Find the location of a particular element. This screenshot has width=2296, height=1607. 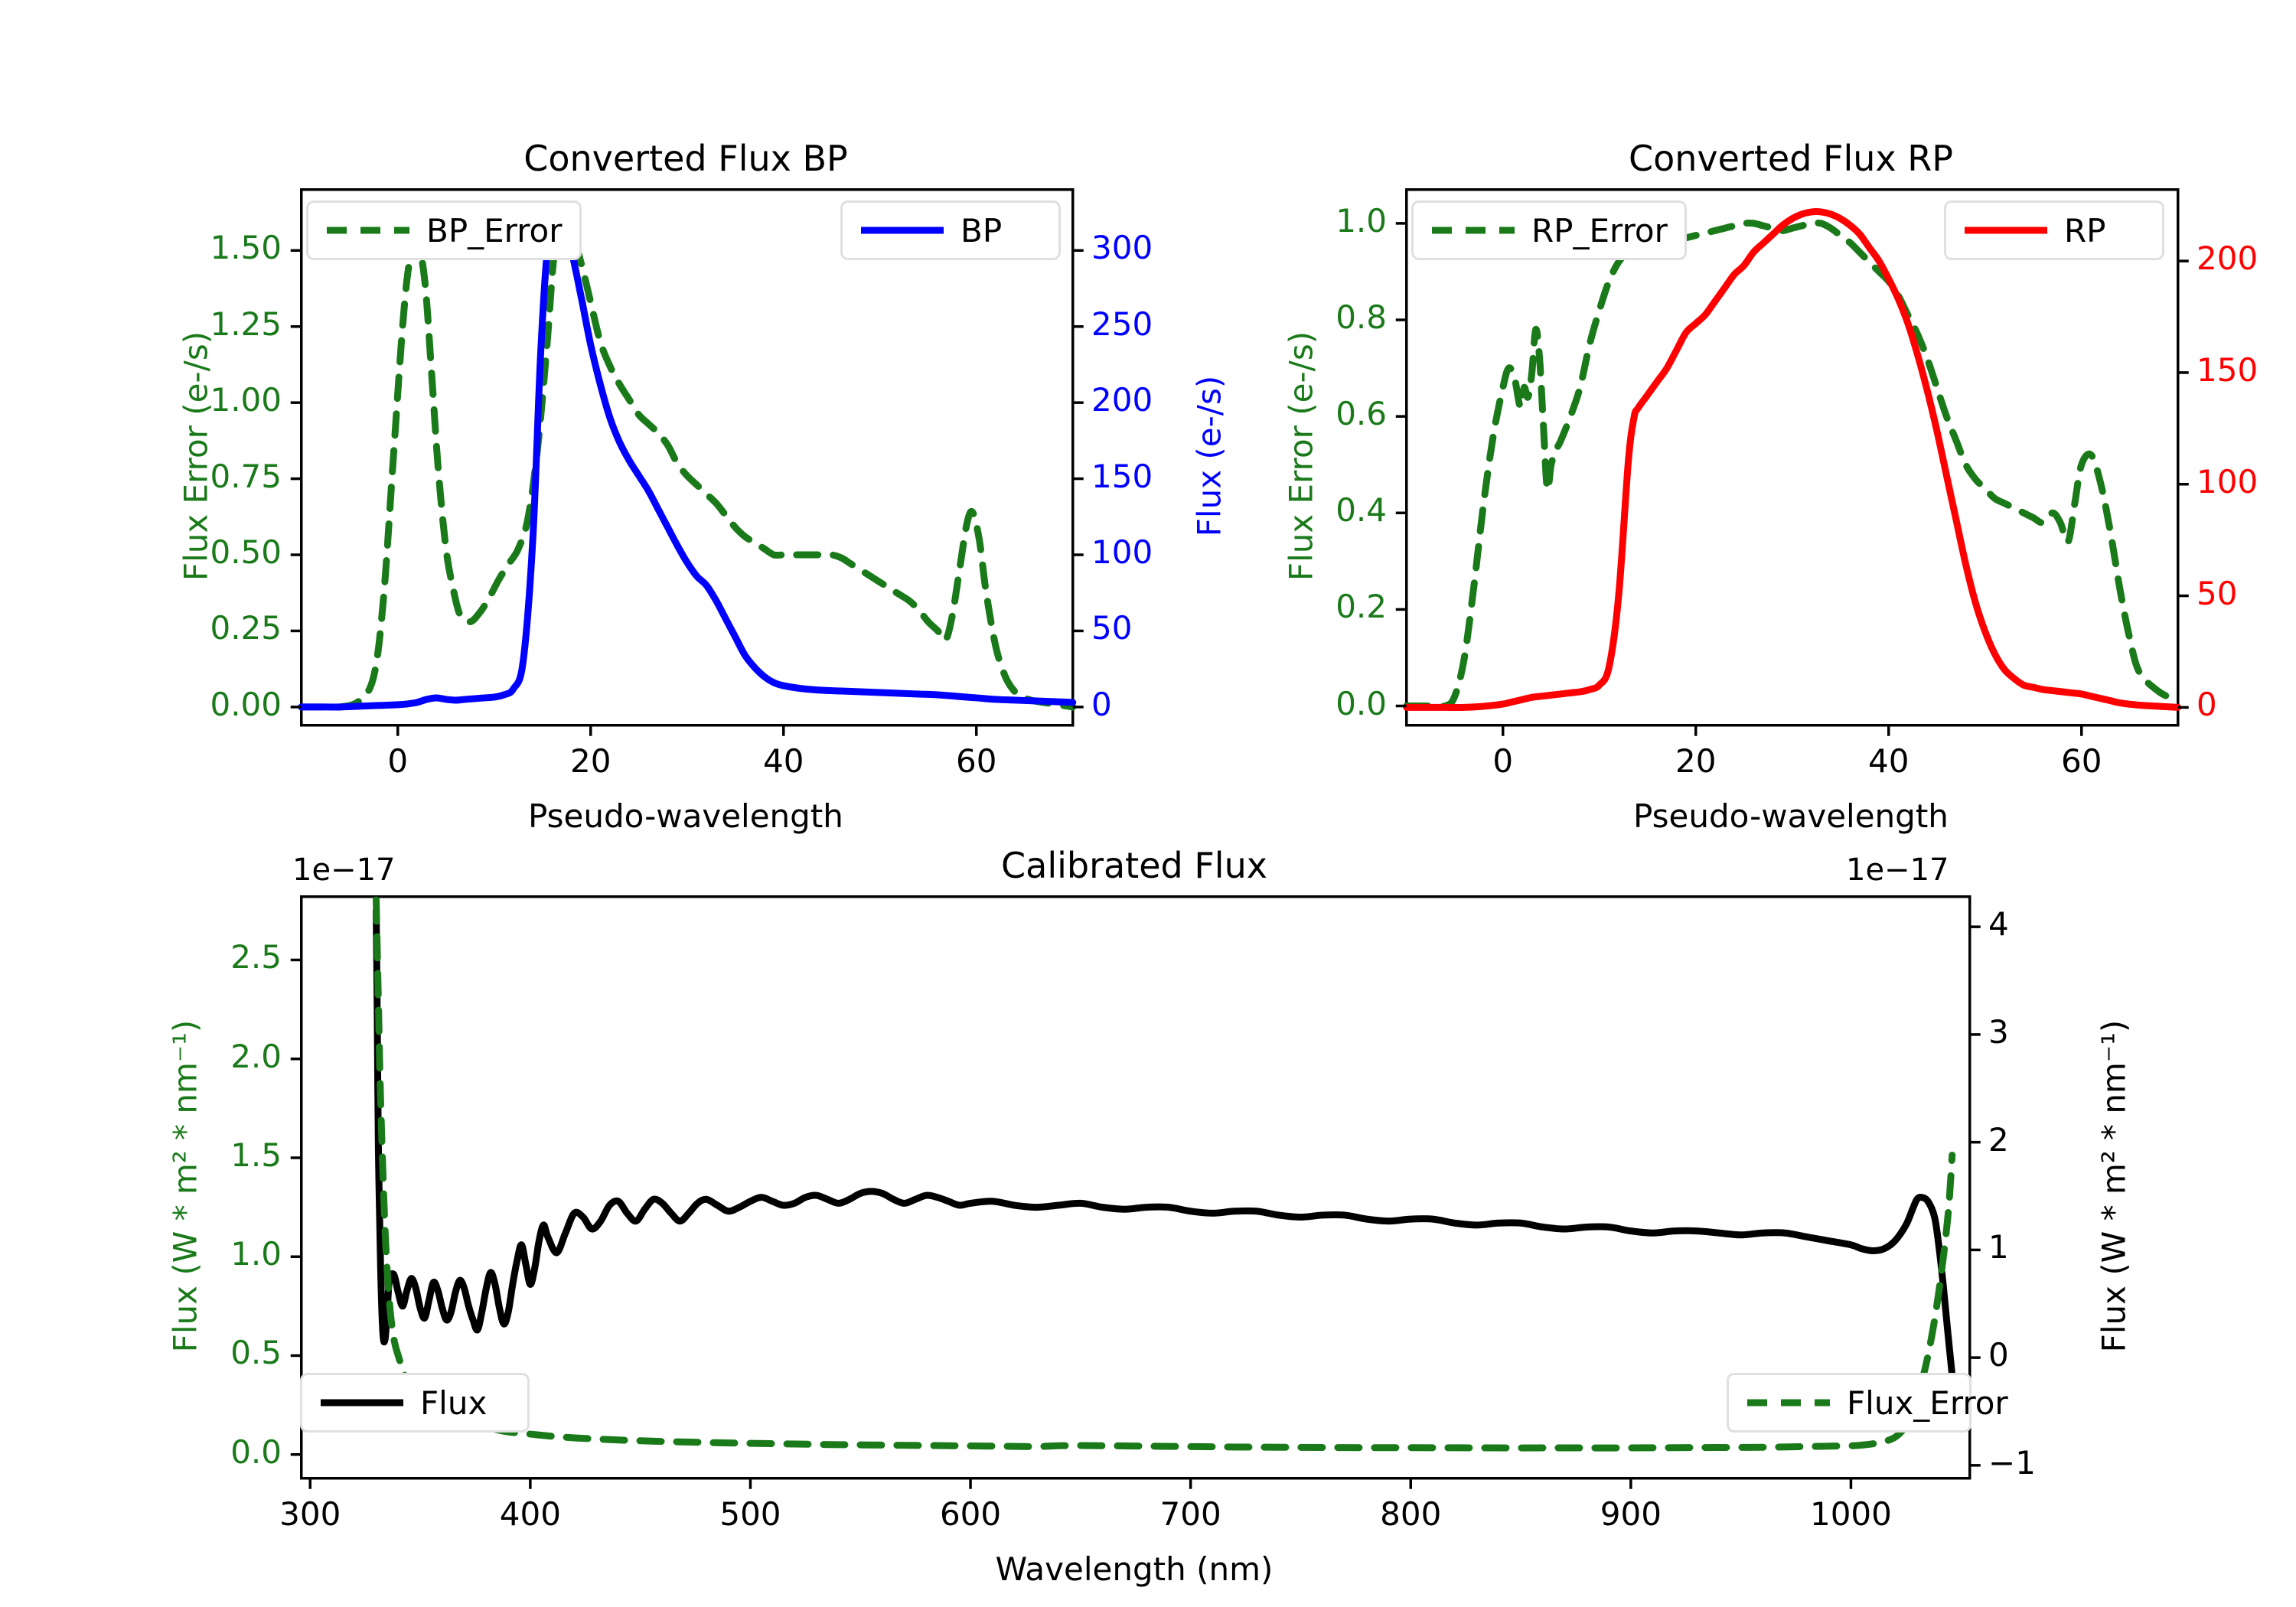

yticklabel-left: 0.5 is located at coordinates (256, 1353).